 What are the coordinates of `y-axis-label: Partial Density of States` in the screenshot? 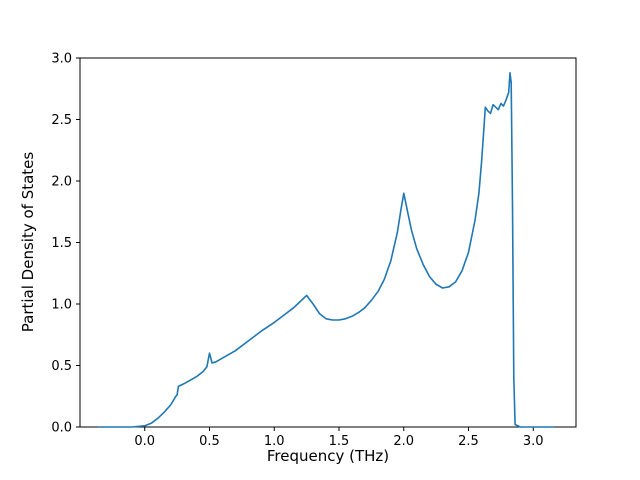 It's located at (28, 242).